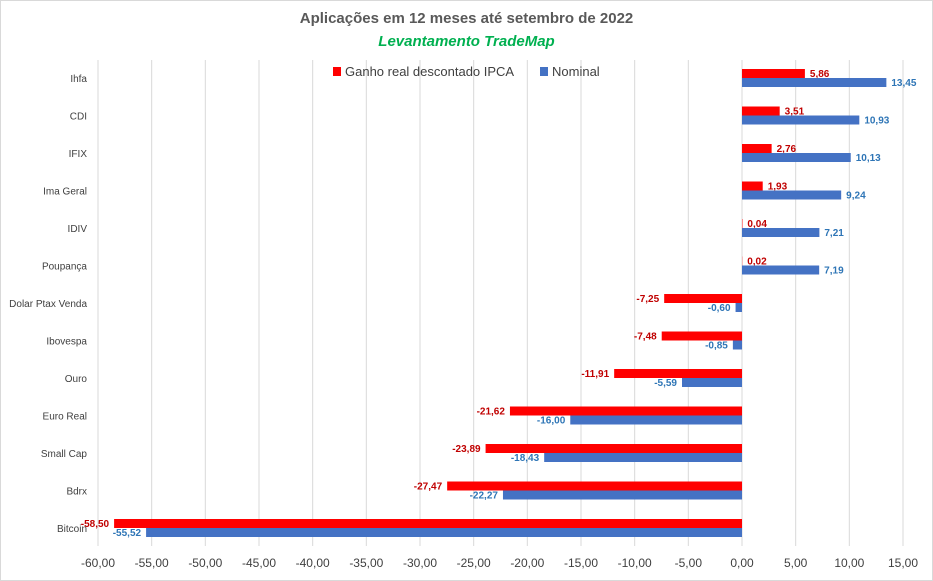 This screenshot has width=933, height=581. I want to click on category-label: Poupança, so click(64, 267).